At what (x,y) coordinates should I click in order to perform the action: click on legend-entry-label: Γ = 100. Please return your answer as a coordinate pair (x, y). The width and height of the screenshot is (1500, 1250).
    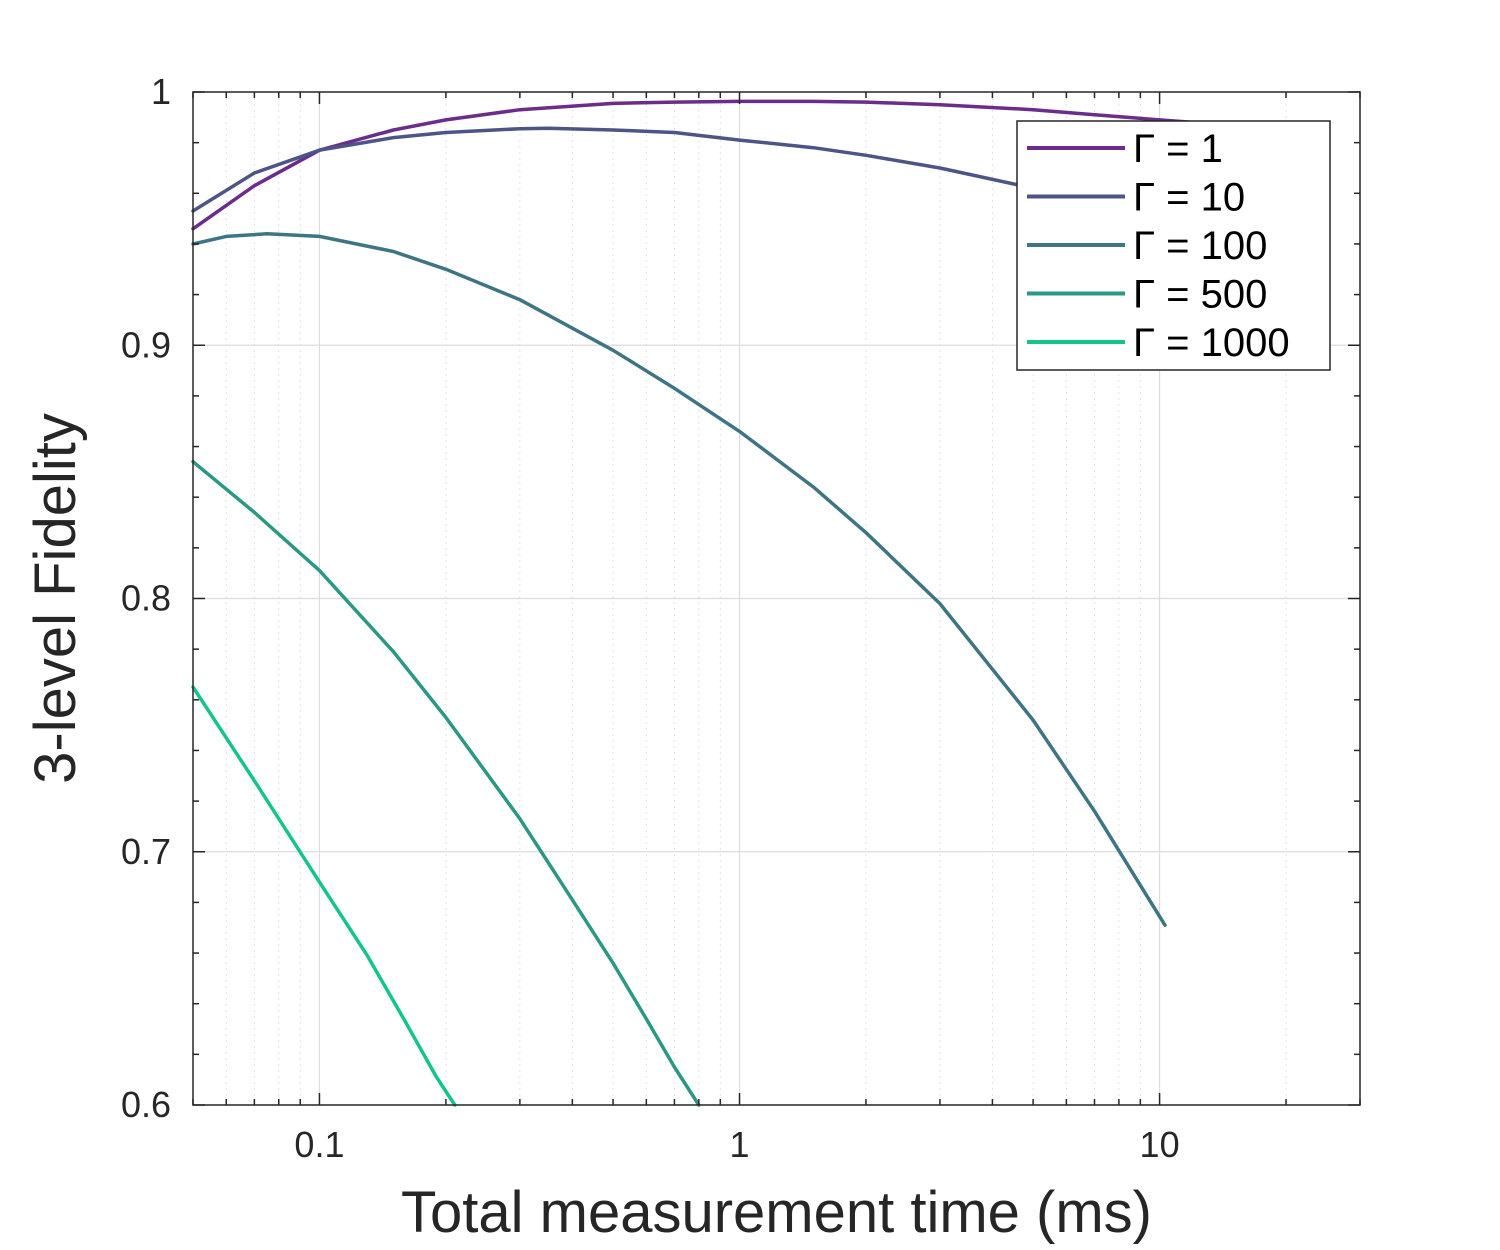
    Looking at the image, I should click on (1200, 246).